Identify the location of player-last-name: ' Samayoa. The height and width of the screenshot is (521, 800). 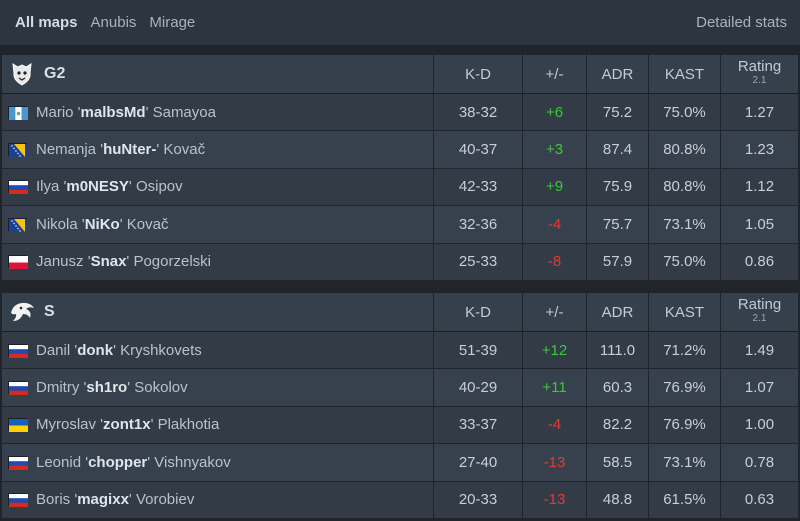
(180, 112).